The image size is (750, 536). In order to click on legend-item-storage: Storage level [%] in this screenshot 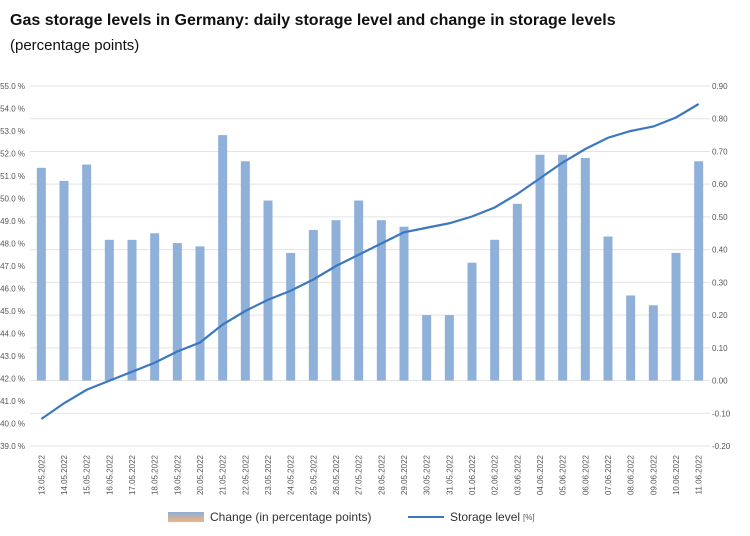, I will do `click(471, 517)`.